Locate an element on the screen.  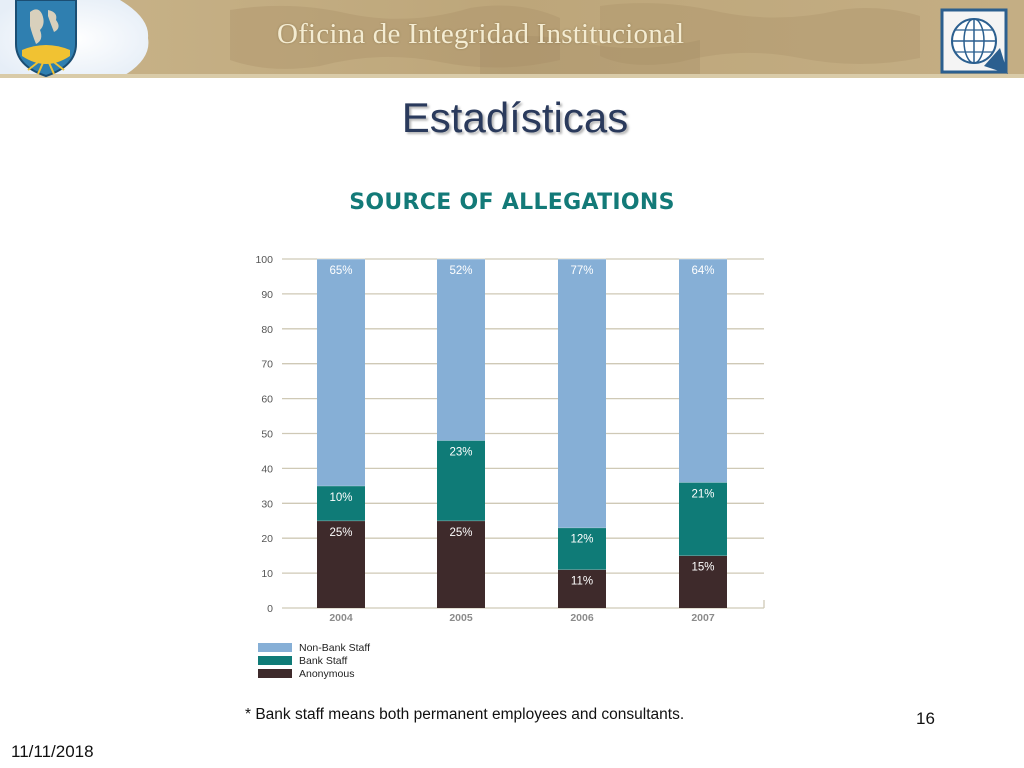
data-label: 65% is located at coordinates (340, 271).